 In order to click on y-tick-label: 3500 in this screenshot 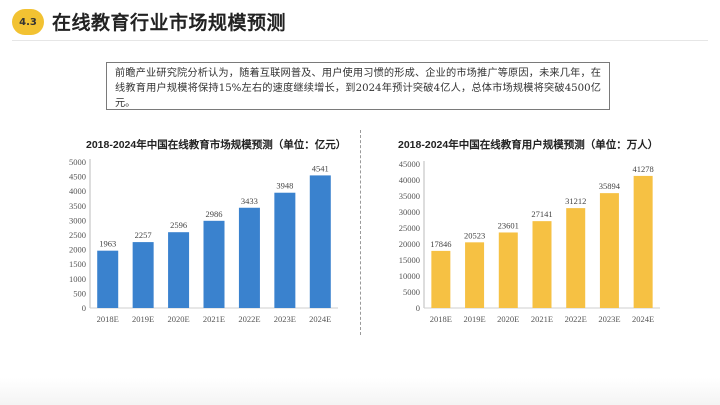, I will do `click(77, 206)`.